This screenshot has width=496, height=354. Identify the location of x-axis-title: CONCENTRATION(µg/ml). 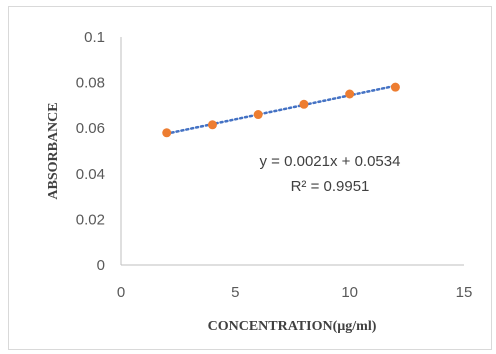
(292, 326).